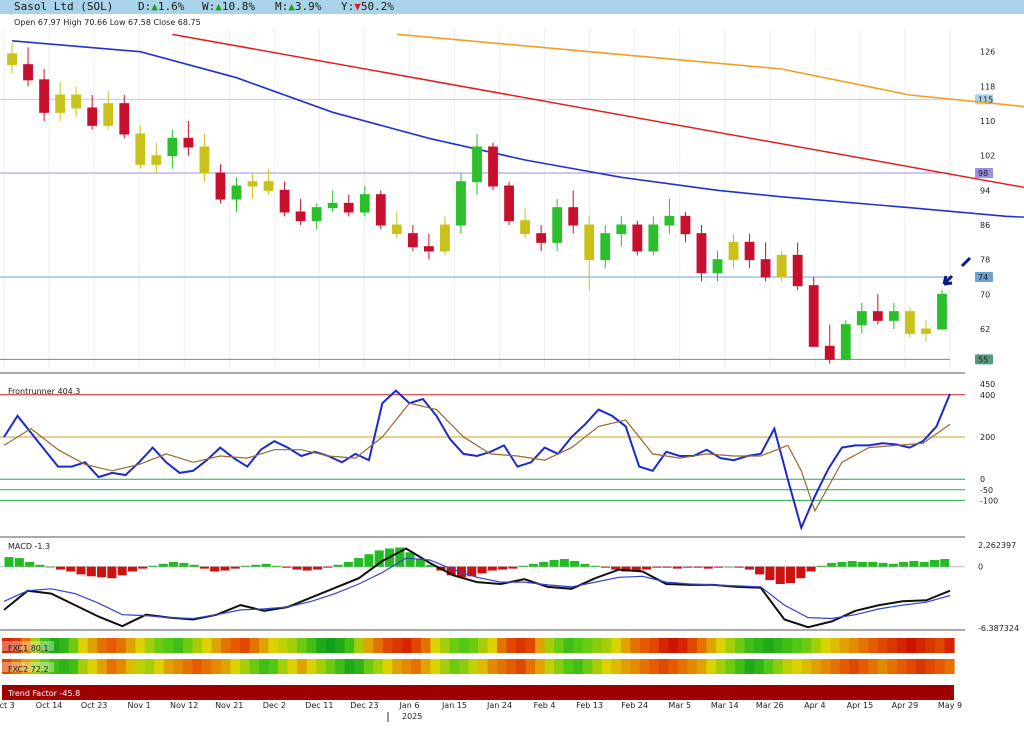 Image resolution: width=1024 pixels, height=735 pixels. Describe the element at coordinates (478, 692) in the screenshot. I see `trend-factor-bar` at that location.